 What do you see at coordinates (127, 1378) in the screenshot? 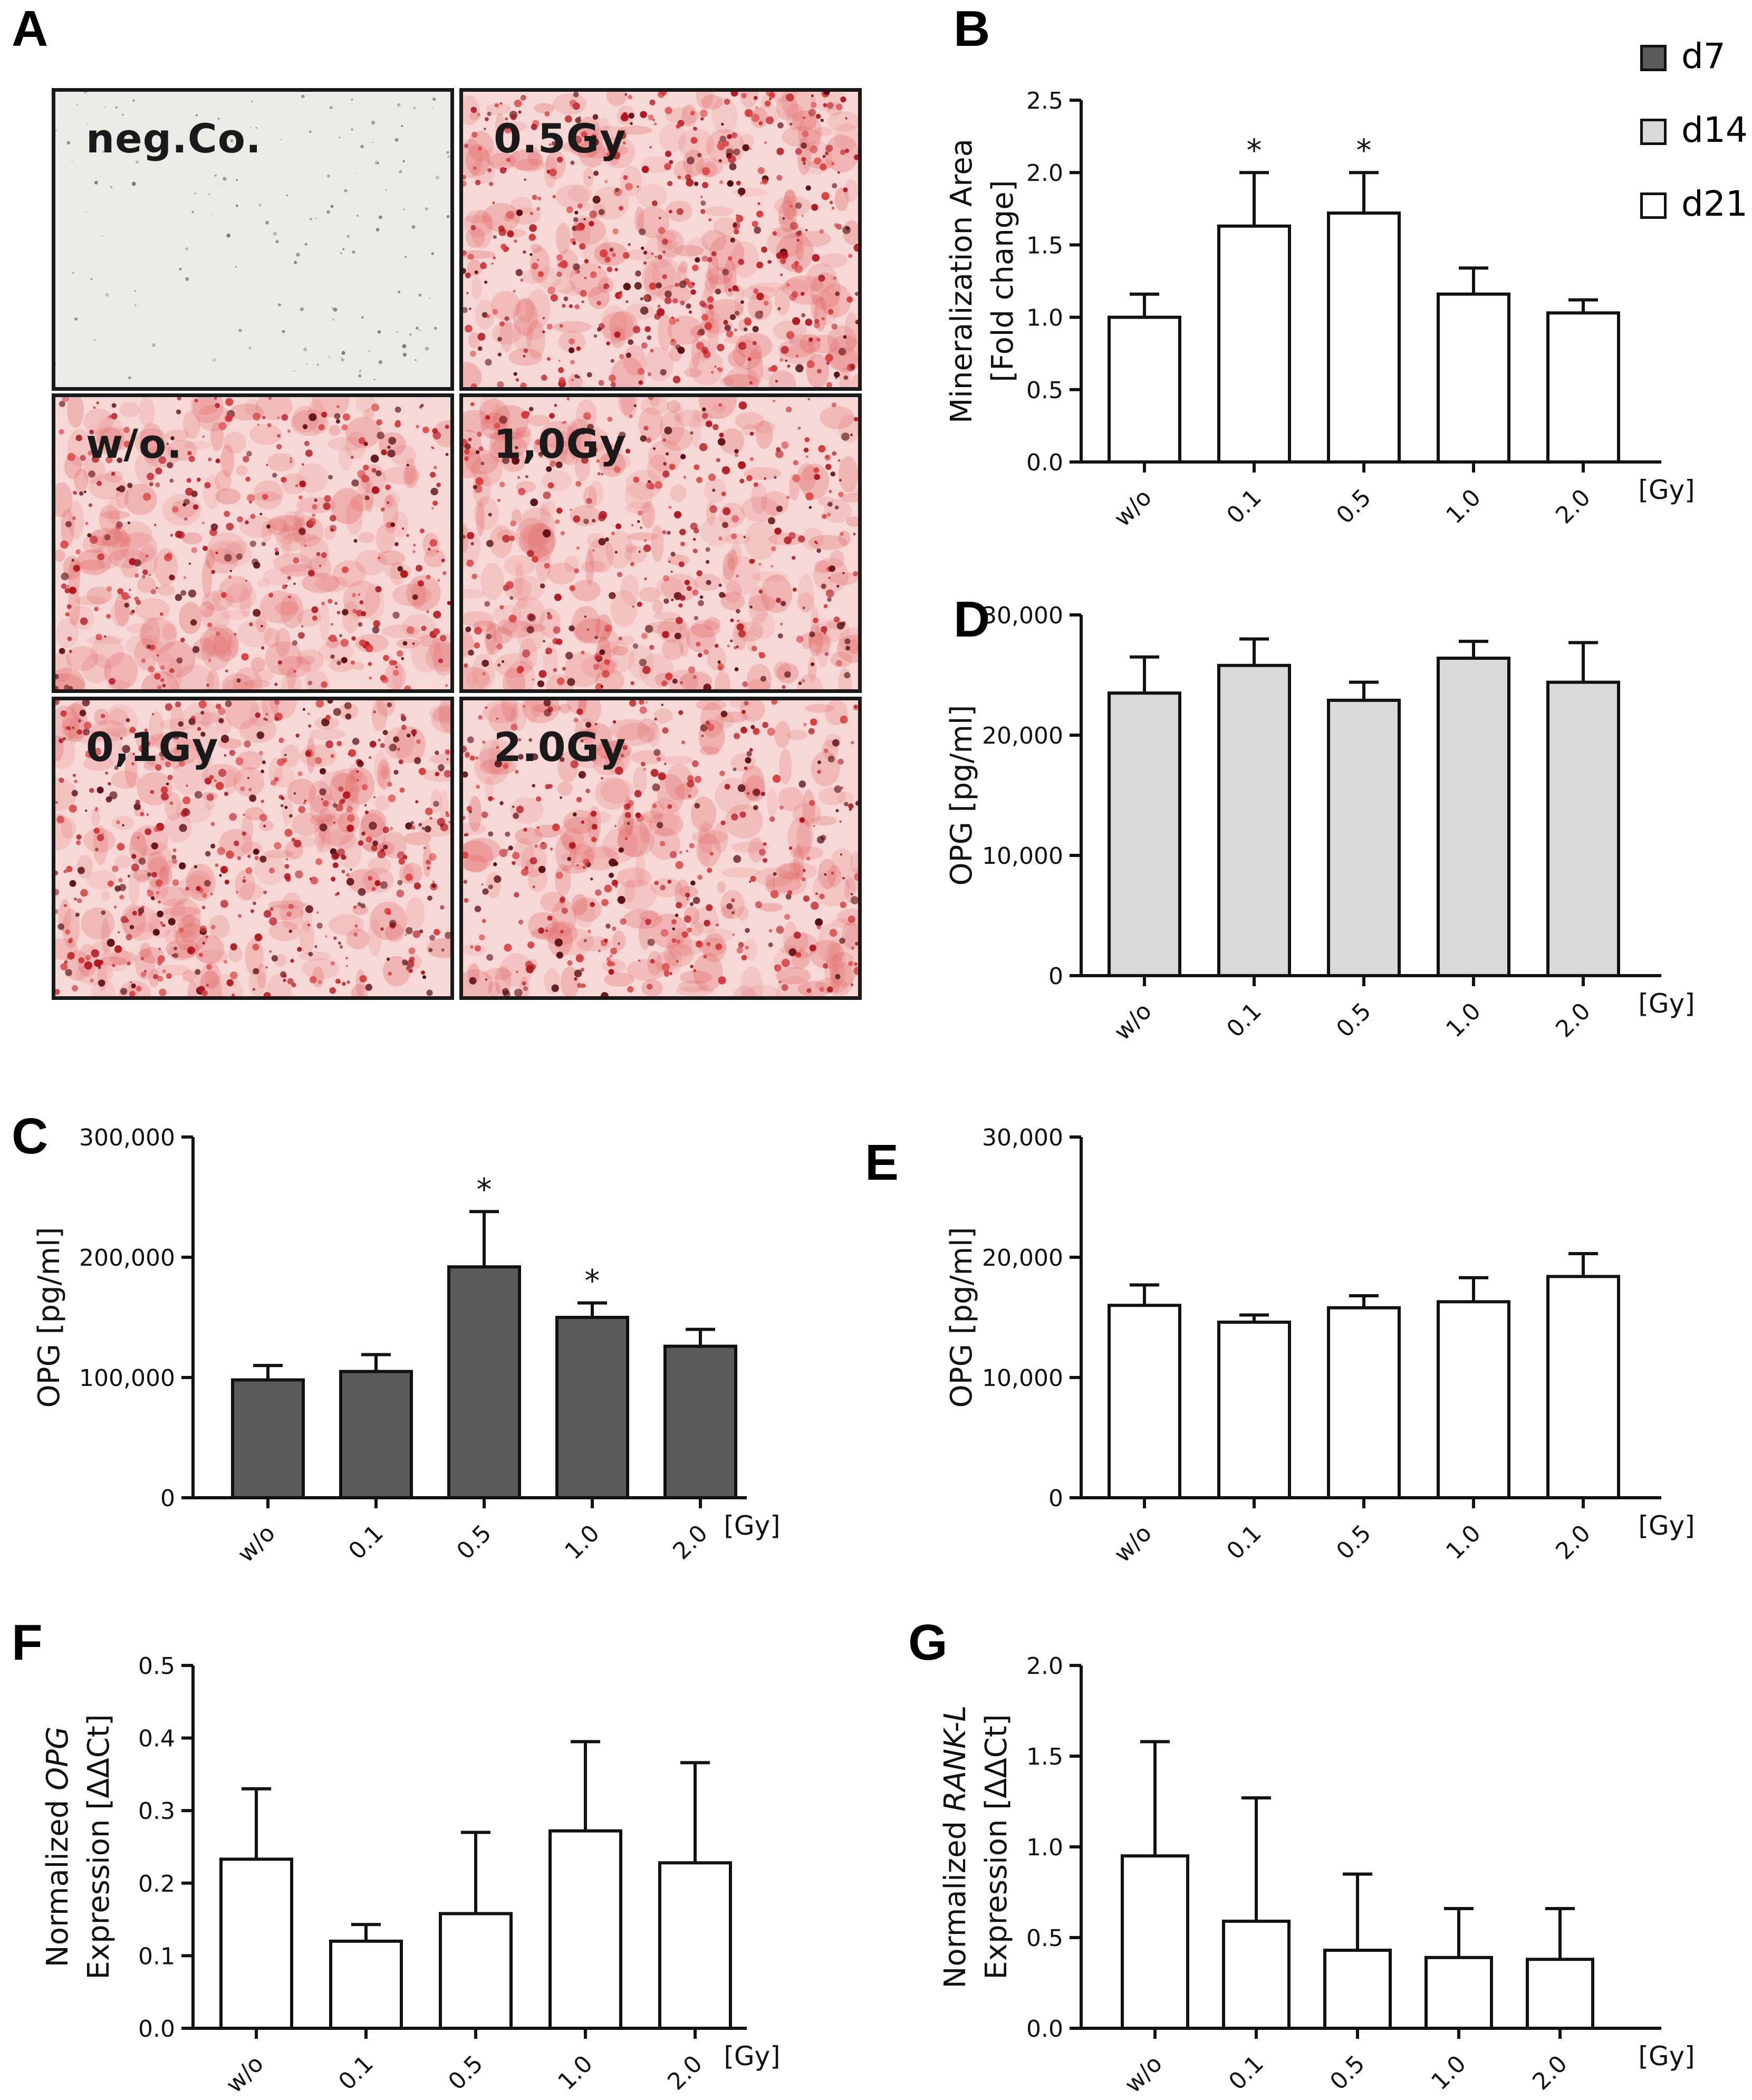
I see `y-tick-label: 100,000` at bounding box center [127, 1378].